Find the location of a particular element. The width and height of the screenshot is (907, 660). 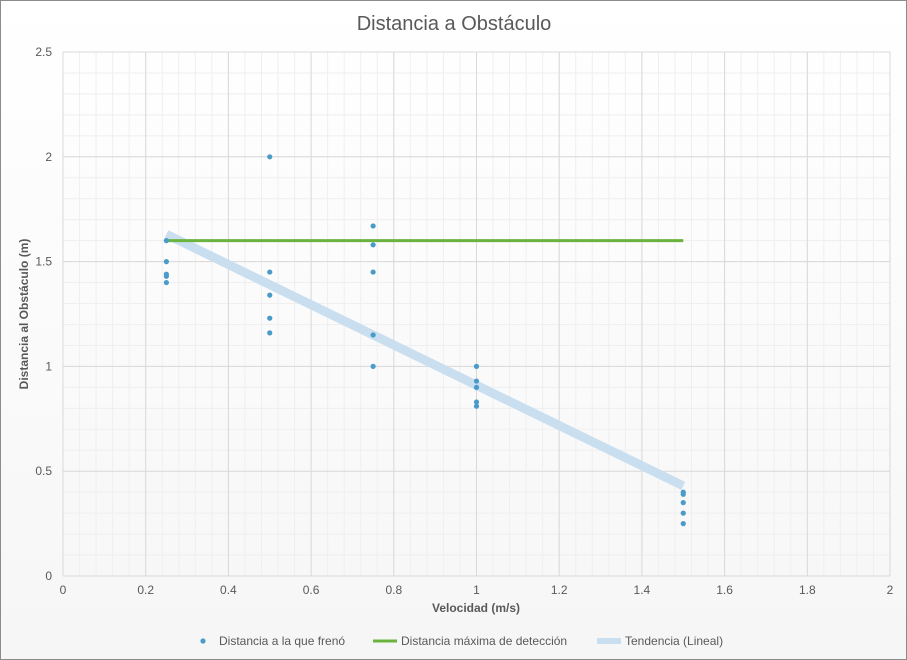

x-tick-label: 1.6 is located at coordinates (724, 590).